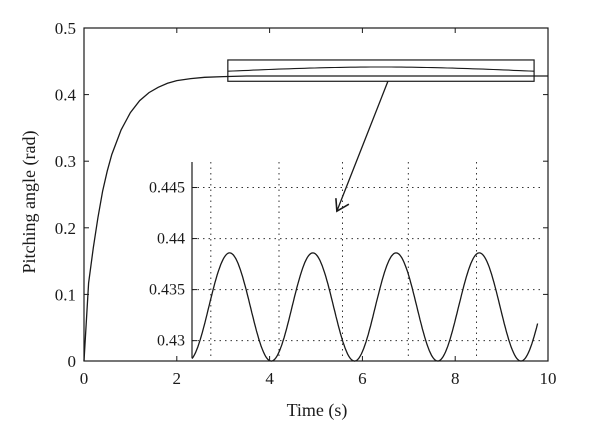 The image size is (600, 441). Describe the element at coordinates (171, 239) in the screenshot. I see `inset-y-tick-label: 0.44` at that location.